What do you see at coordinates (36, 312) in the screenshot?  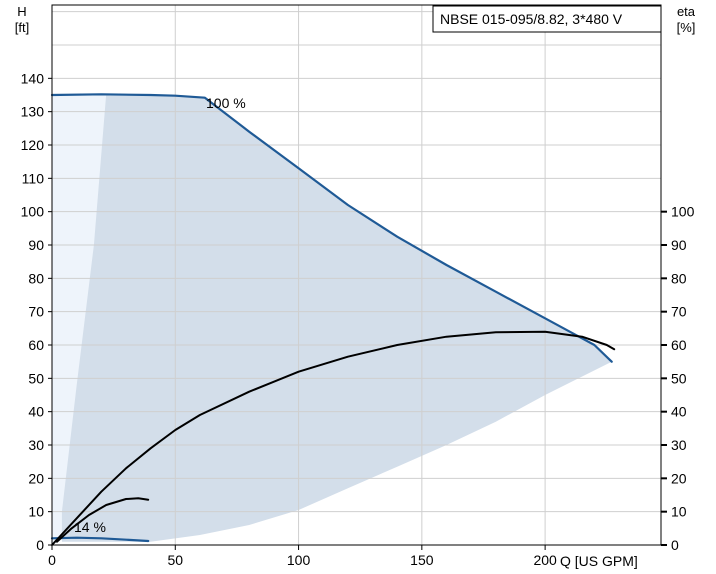 I see `y-left-tick-label: 70` at bounding box center [36, 312].